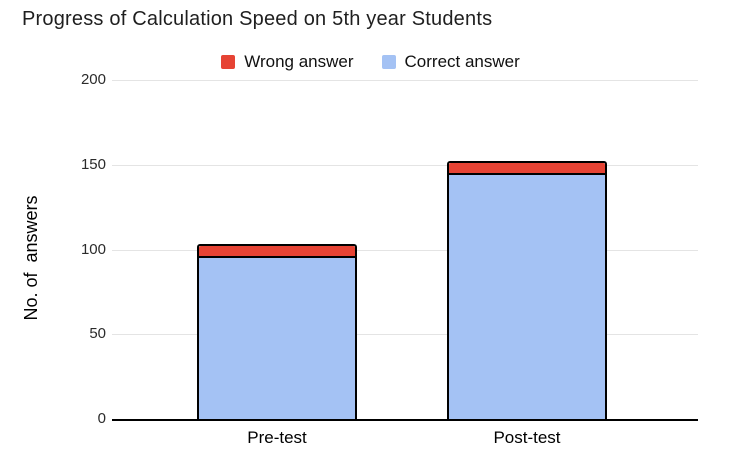 This screenshot has height=455, width=741. What do you see at coordinates (370, 62) in the screenshot?
I see `legend: Wrong answer Correct answer` at bounding box center [370, 62].